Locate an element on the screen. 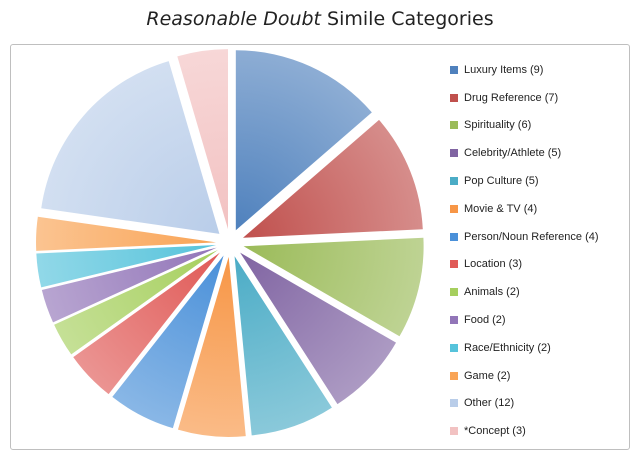 The image size is (640, 466). legend-label: Movie & TV (4) is located at coordinates (501, 208).